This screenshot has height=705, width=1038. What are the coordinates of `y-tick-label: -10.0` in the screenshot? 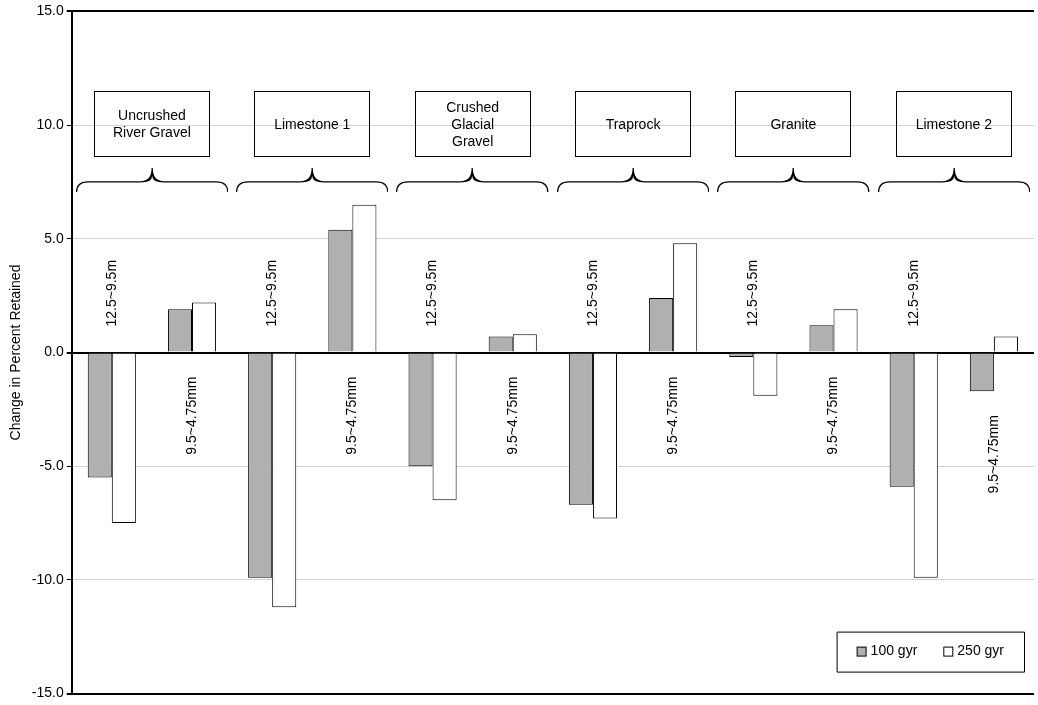 It's located at (47, 578).